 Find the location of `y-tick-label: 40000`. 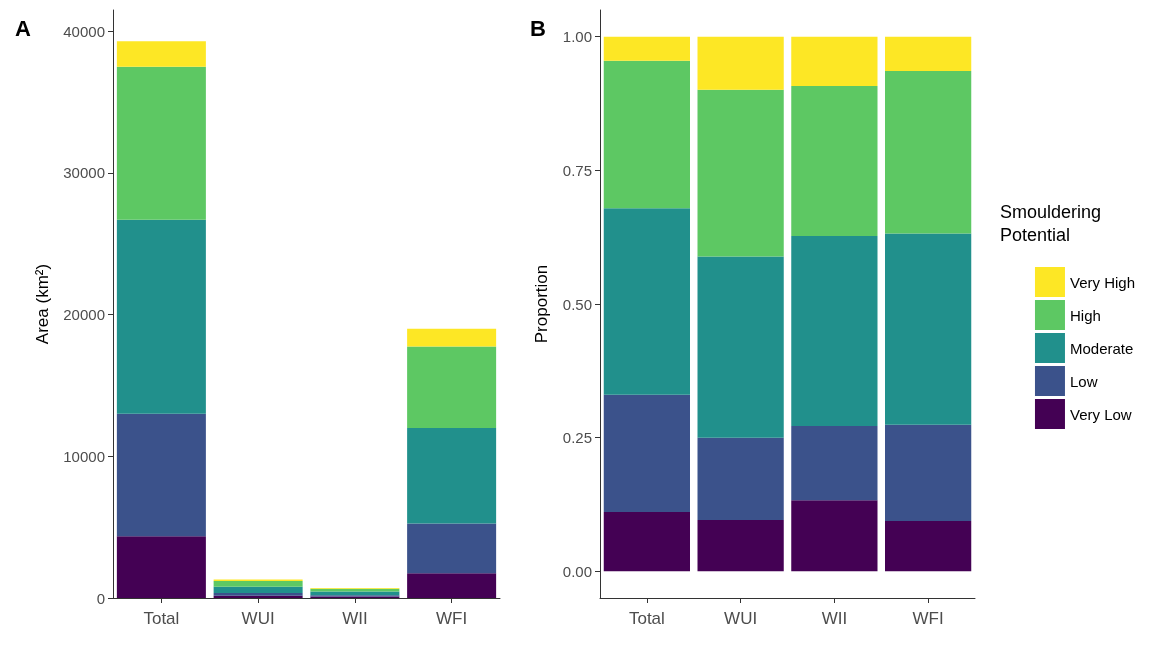

y-tick-label: 40000 is located at coordinates (84, 31).